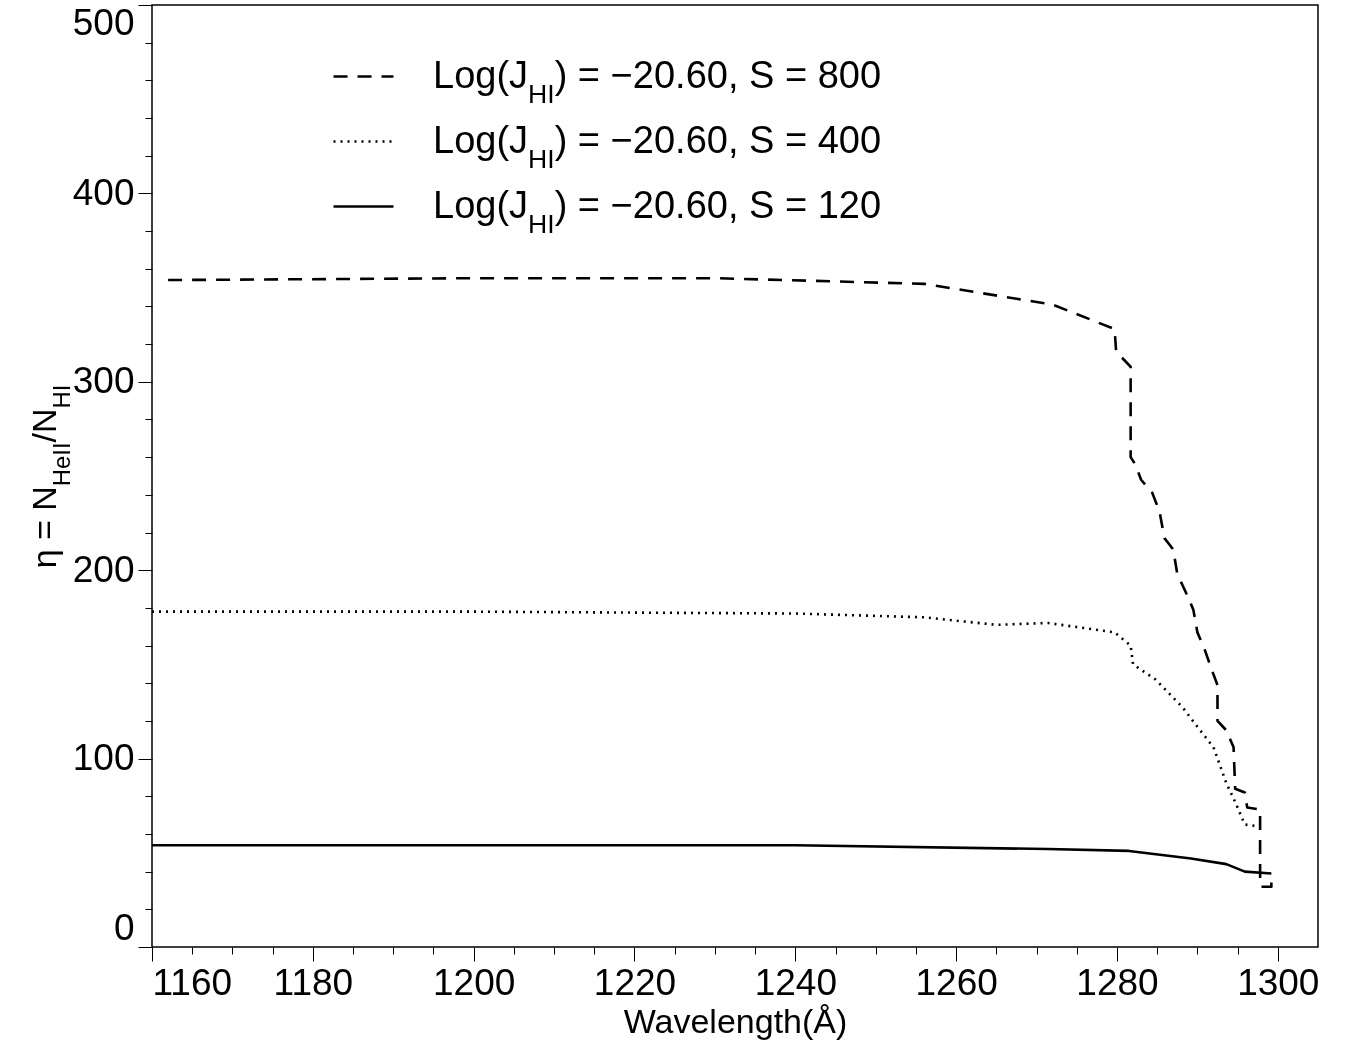 The width and height of the screenshot is (1353, 1055). What do you see at coordinates (1278, 982) in the screenshot?
I see `x-tick-label: 1300` at bounding box center [1278, 982].